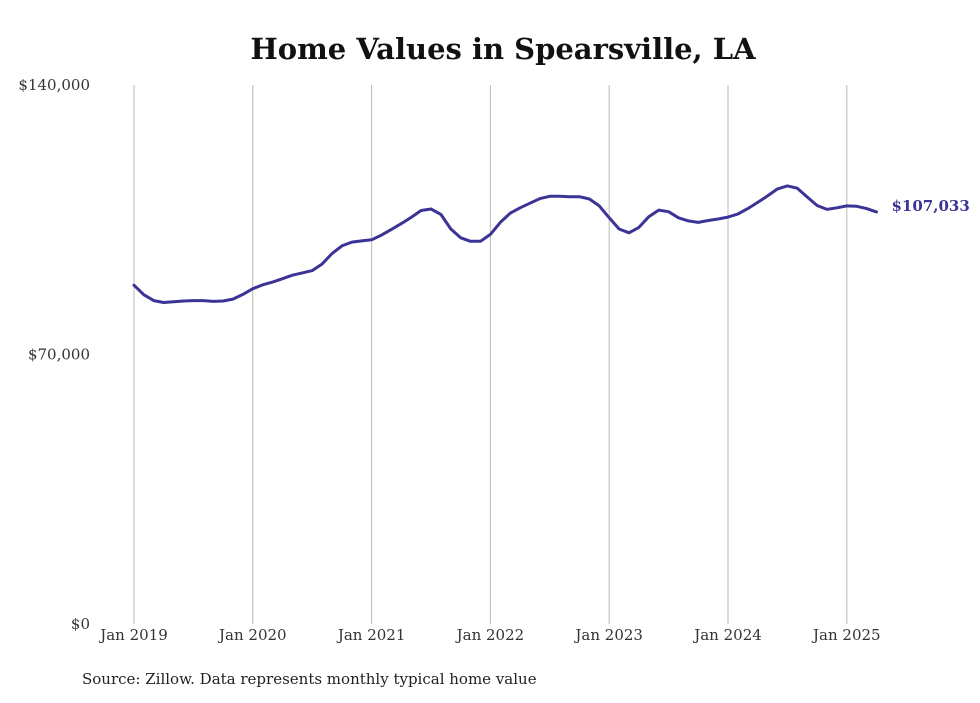 The height and width of the screenshot is (703, 980). I want to click on series-layer: $107,033, so click(551, 244).